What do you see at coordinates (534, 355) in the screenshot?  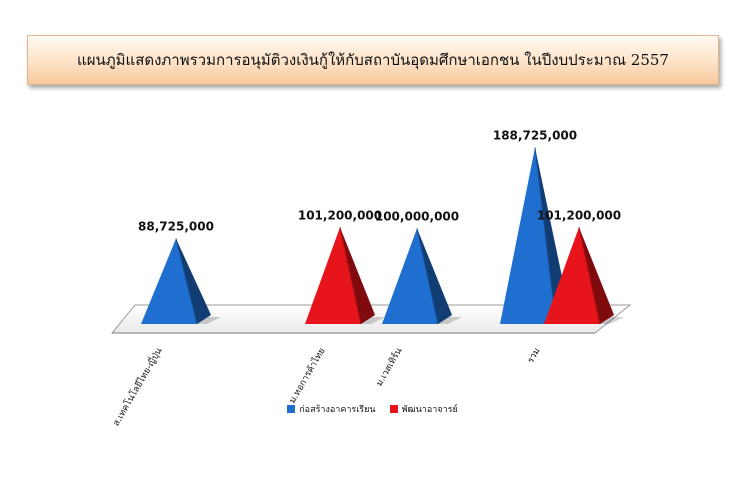 I see `x-tick-label: รวม` at bounding box center [534, 355].